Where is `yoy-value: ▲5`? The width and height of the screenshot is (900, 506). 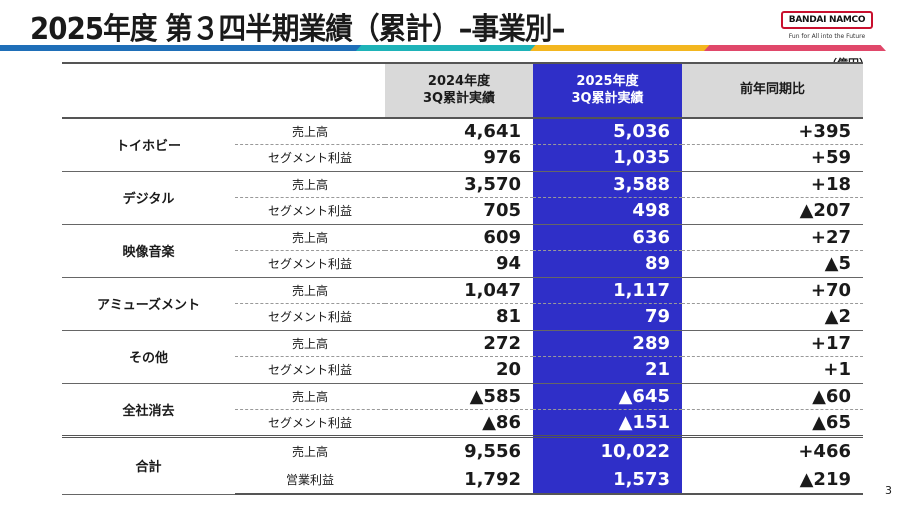
yoy-value: ▲5 is located at coordinates (772, 264).